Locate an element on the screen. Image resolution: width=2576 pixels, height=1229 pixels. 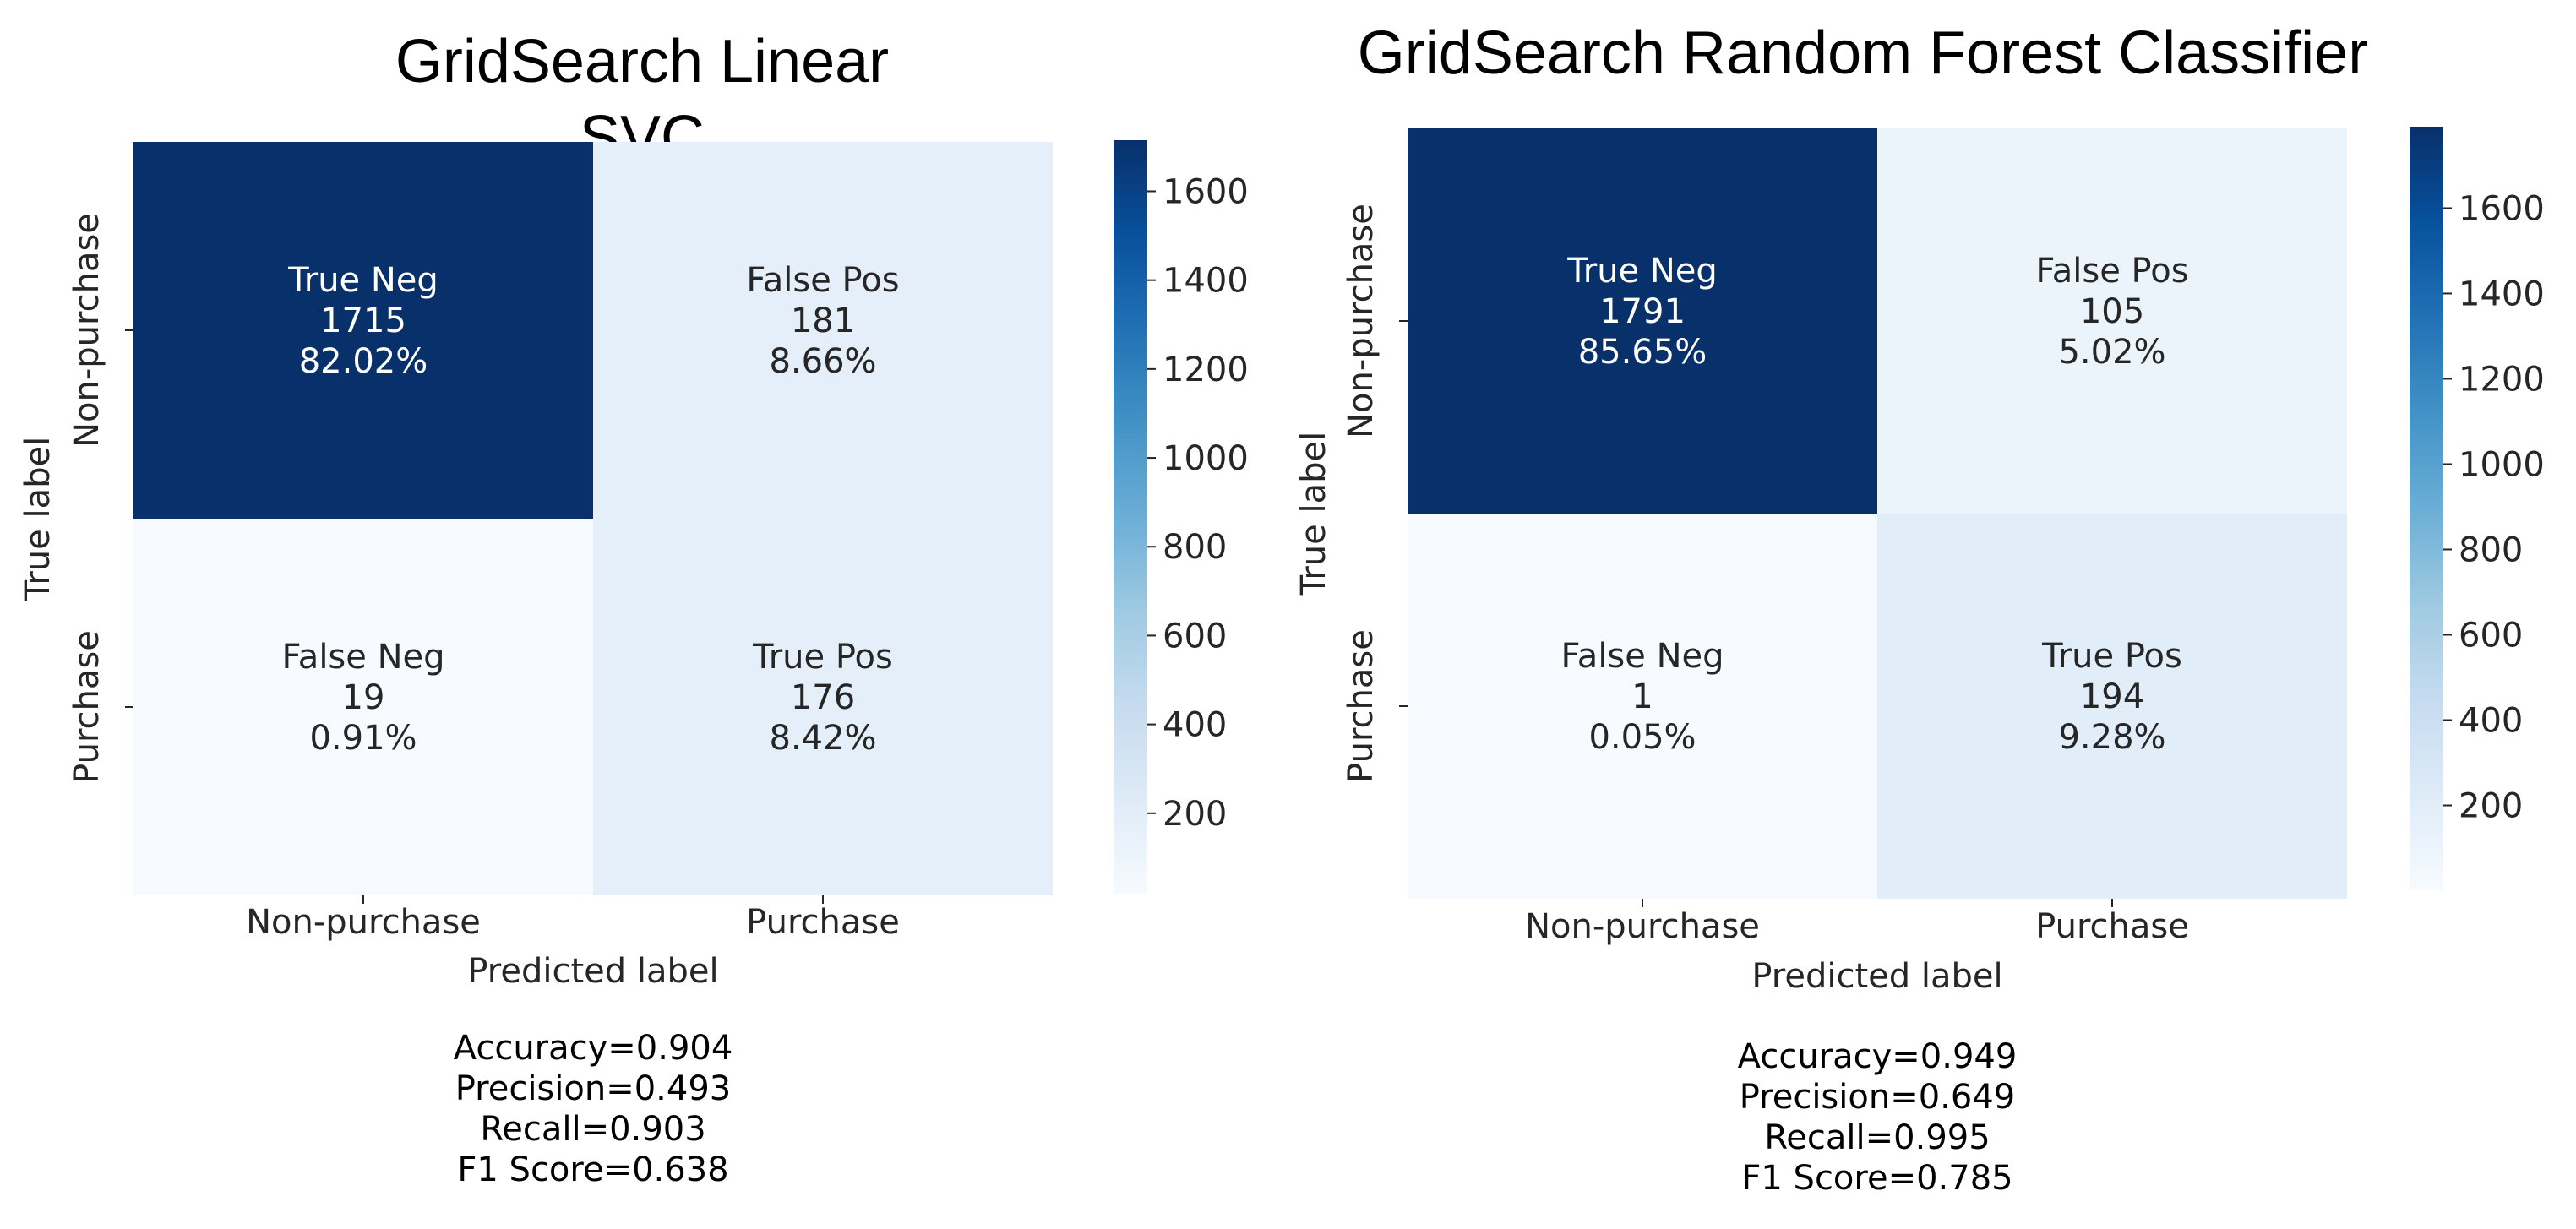
metric-text: Precision=0.649 is located at coordinates (1878, 1097).